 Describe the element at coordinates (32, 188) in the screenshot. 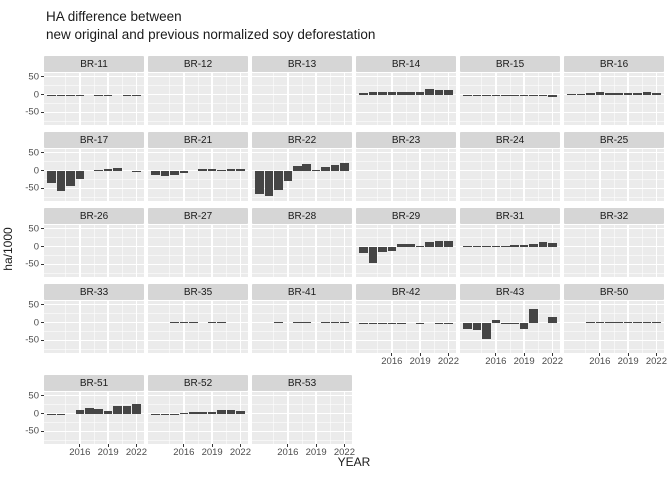

I see `y-tick-label: -50` at that location.